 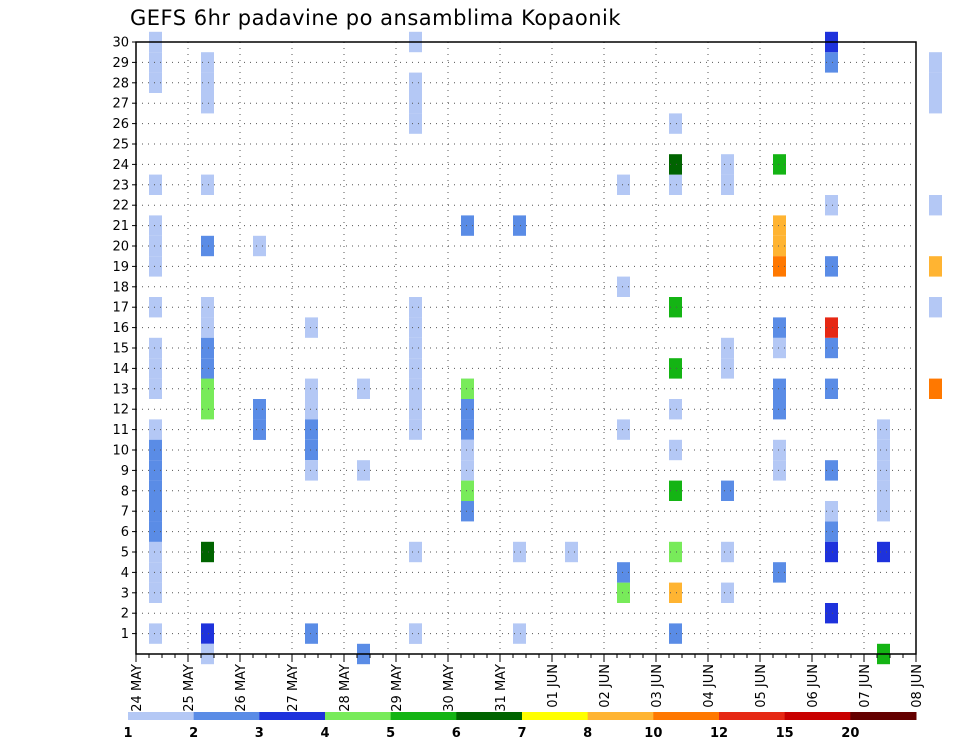 What do you see at coordinates (120, 185) in the screenshot?
I see `y-tick-label: 23` at bounding box center [120, 185].